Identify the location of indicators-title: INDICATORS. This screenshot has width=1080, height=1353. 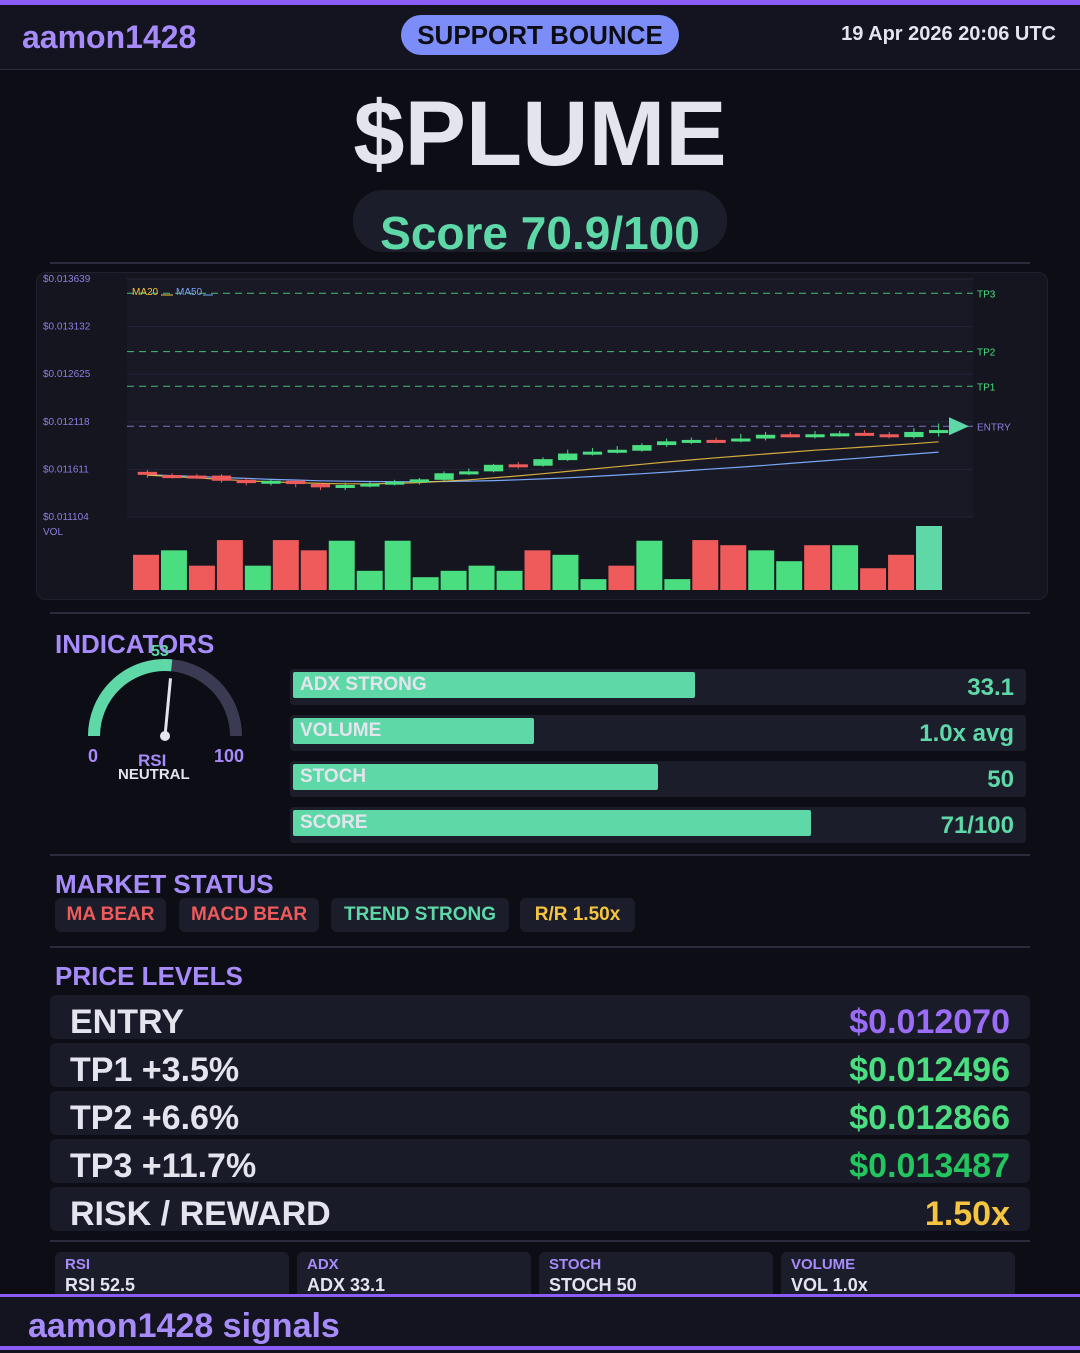
(135, 644).